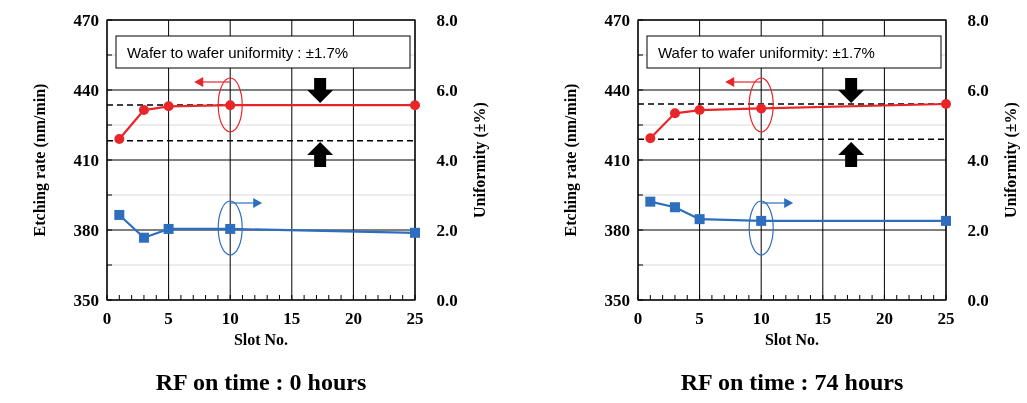 The height and width of the screenshot is (403, 1027). I want to click on annotation: Wafer to wafer uniformity: ±1.7%, so click(766, 52).